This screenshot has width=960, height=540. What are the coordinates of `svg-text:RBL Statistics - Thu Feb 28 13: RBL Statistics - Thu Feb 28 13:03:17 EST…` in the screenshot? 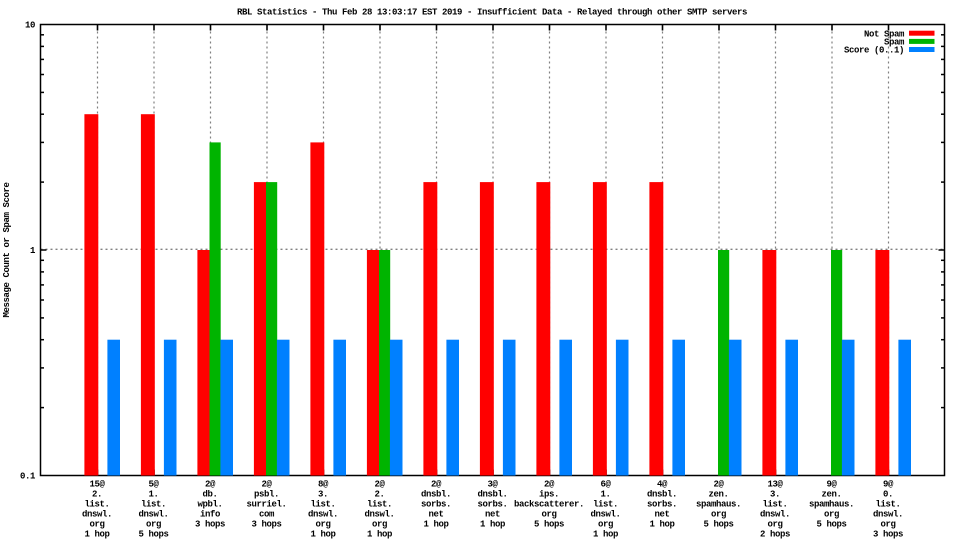 It's located at (492, 13).